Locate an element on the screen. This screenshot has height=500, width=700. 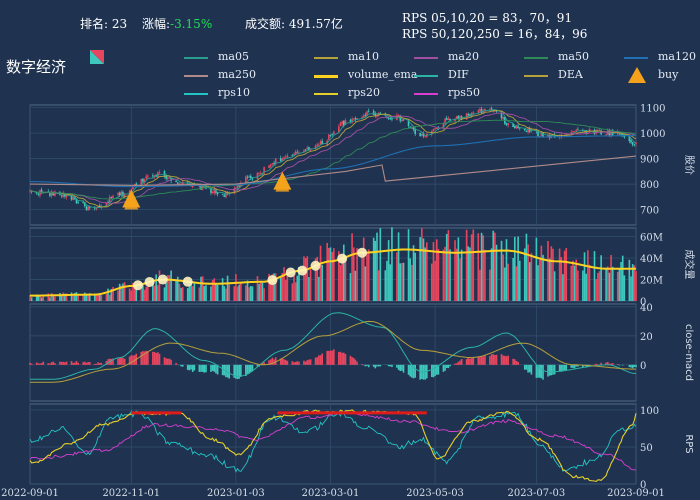
dif-line is located at coordinates (333, 346).